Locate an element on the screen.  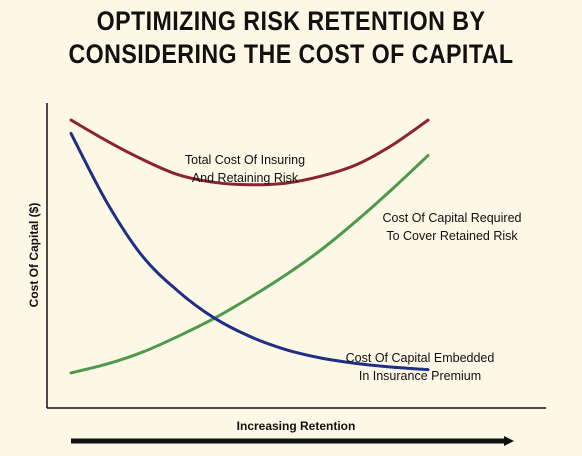
chart-title-line-2: CONSIDERING THE COST OF CAPITAL is located at coordinates (291, 54).